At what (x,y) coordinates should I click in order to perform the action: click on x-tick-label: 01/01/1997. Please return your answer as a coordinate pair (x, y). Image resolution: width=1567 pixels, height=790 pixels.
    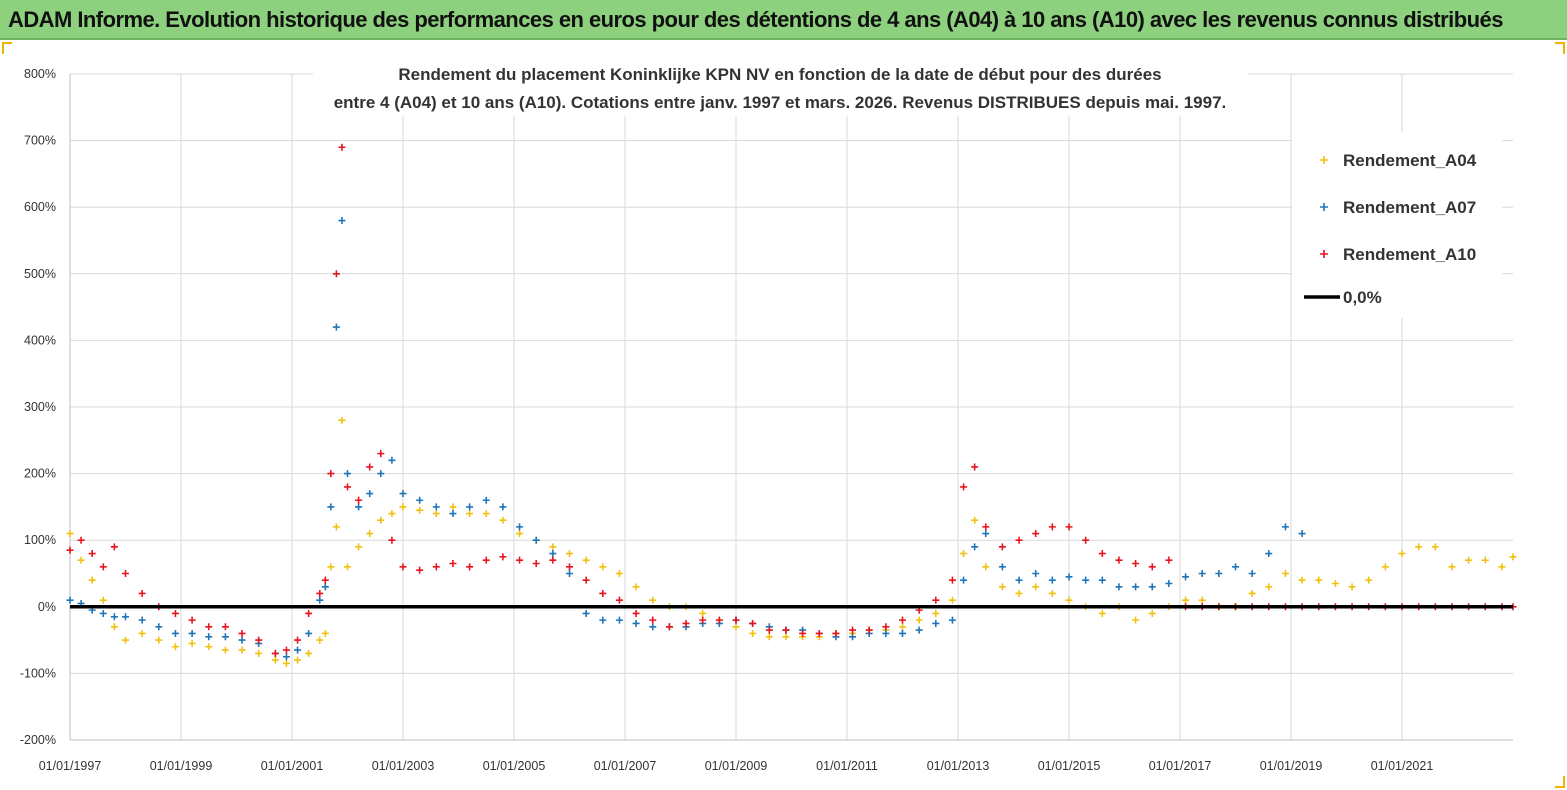
    Looking at the image, I should click on (70, 766).